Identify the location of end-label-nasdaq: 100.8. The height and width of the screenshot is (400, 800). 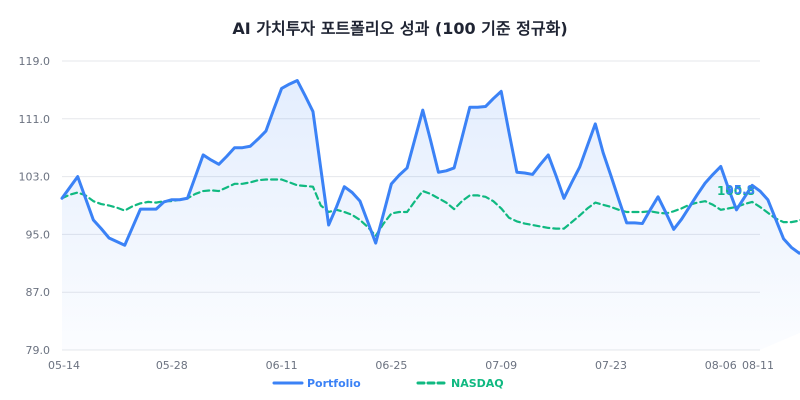
(736, 191).